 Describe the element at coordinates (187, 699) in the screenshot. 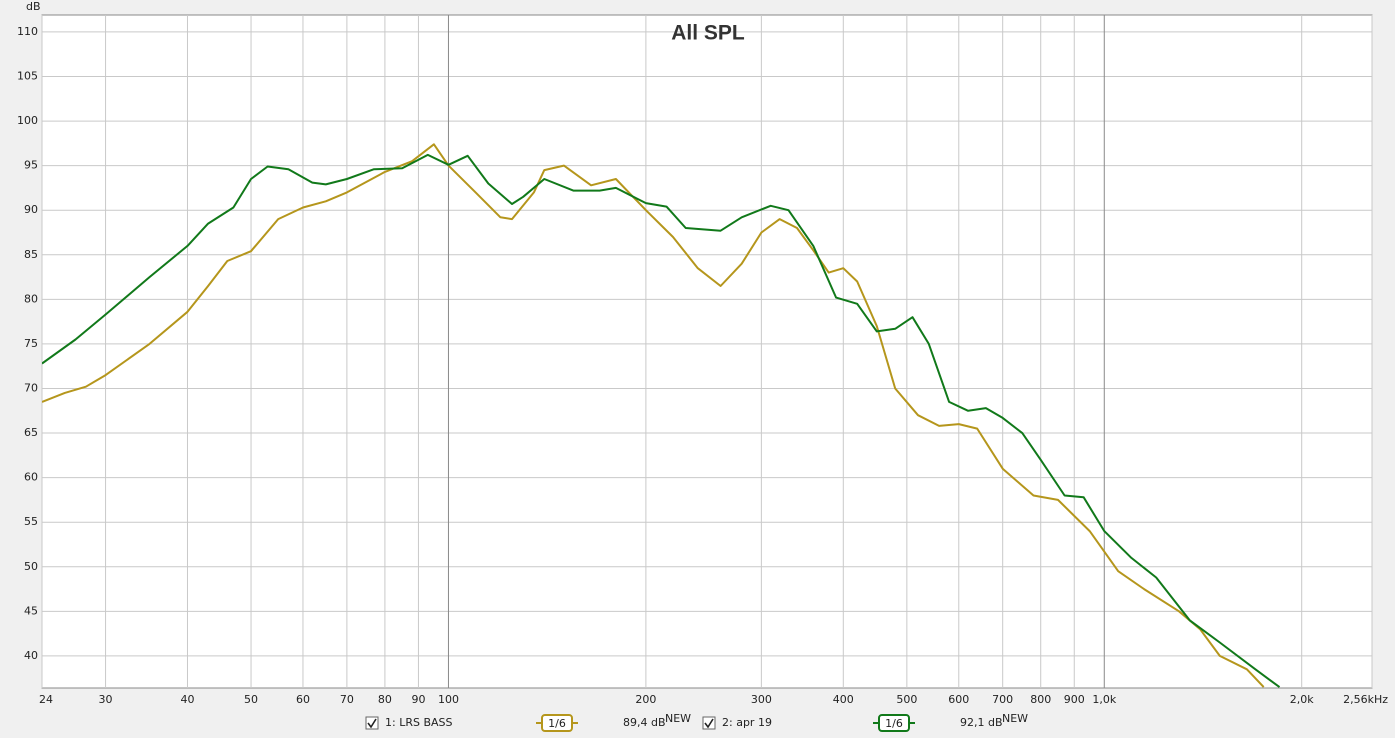

I see `x-tick-label: 40` at that location.